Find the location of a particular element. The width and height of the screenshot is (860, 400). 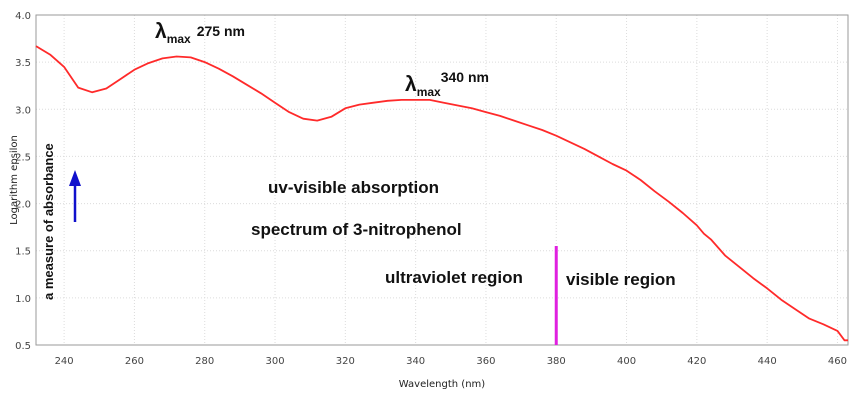

y-tick-label: 2.5 is located at coordinates (23, 157).